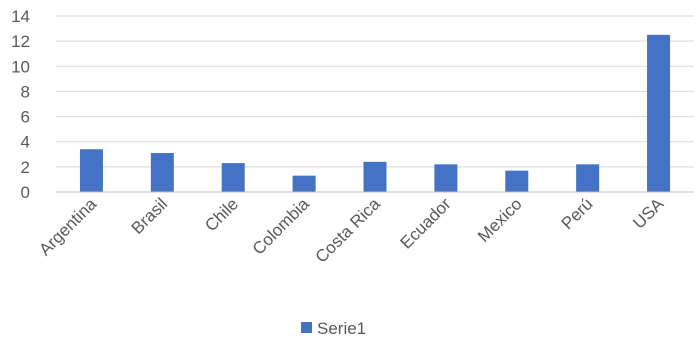 This screenshot has height=343, width=697. I want to click on x-tick-label-perú: Perú, so click(577, 213).